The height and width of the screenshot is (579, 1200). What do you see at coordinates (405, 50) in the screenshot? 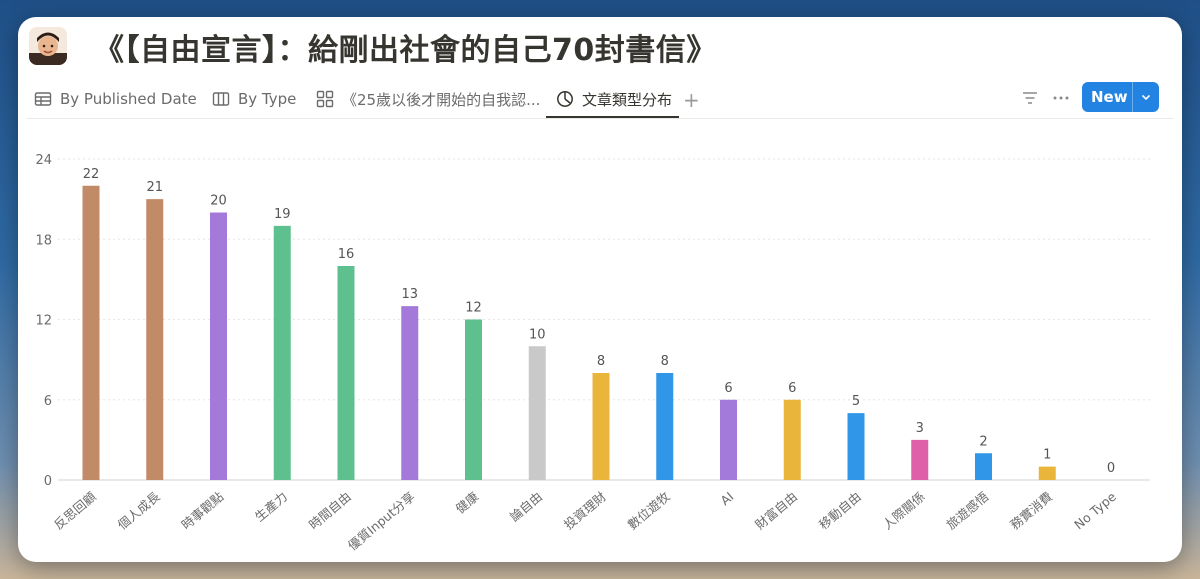
I see `page-title: 《【自由宣言】：給剛出社會的自己70封書信》` at bounding box center [405, 50].